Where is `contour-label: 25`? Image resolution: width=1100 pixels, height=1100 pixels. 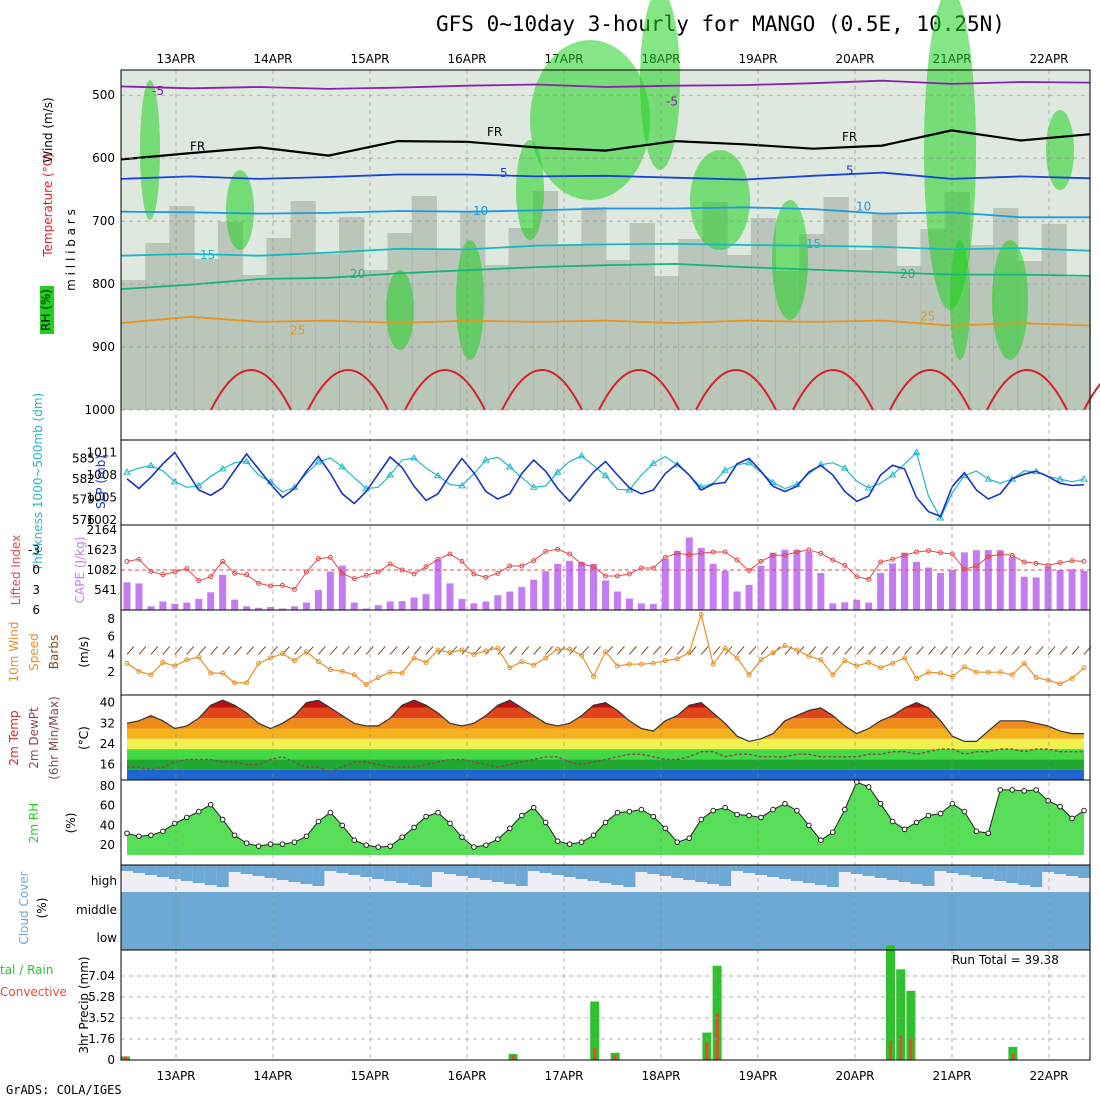 contour-label: 25 is located at coordinates (297, 330).